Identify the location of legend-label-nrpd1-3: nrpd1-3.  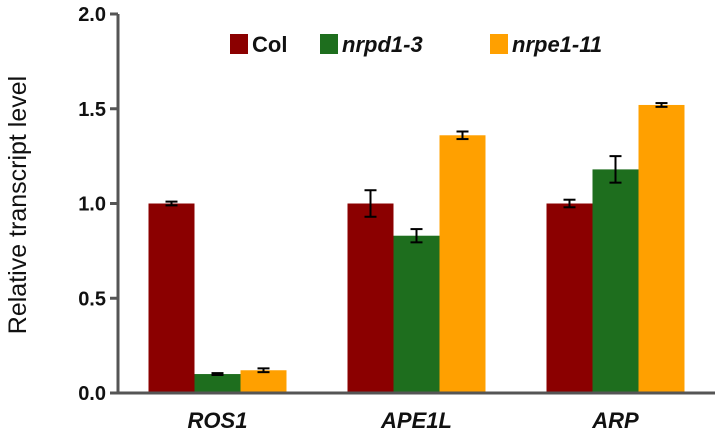
(382, 44).